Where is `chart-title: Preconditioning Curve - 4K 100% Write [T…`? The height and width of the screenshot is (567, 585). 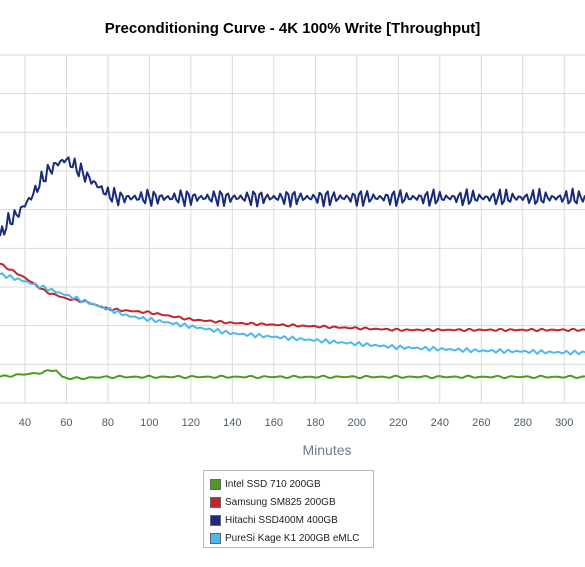 chart-title: Preconditioning Curve - 4K 100% Write [T… is located at coordinates (292, 28).